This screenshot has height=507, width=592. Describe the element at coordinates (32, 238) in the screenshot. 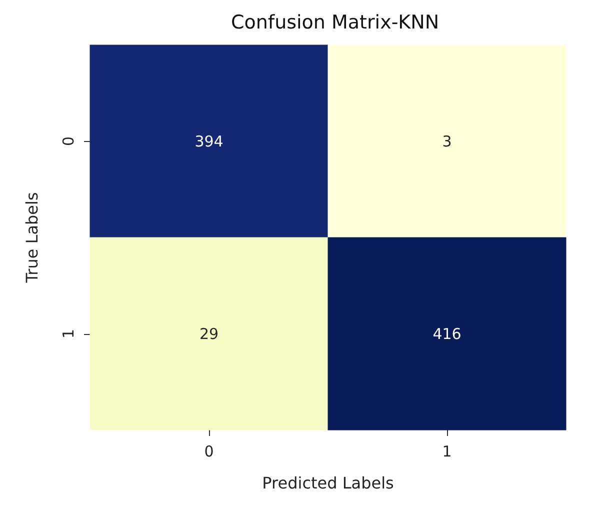

I see `y-axis-title: True Labels` at that location.